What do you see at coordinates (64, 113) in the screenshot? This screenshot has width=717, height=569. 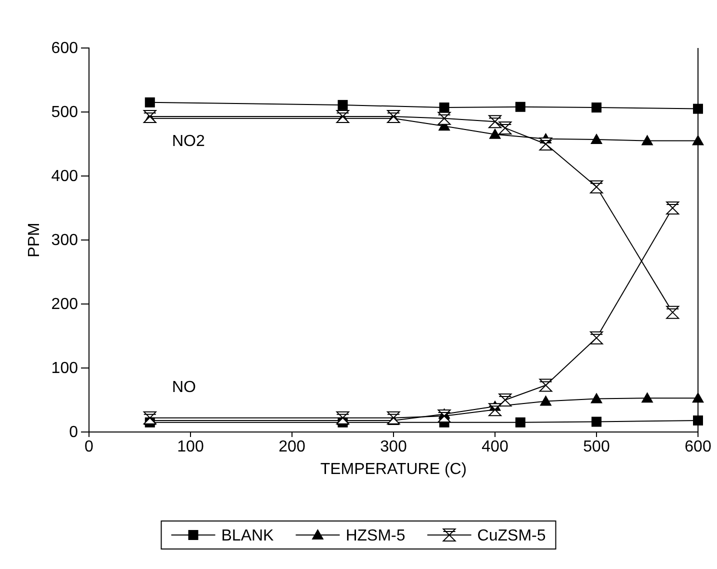 I see `y-tick-label: 500` at bounding box center [64, 113].